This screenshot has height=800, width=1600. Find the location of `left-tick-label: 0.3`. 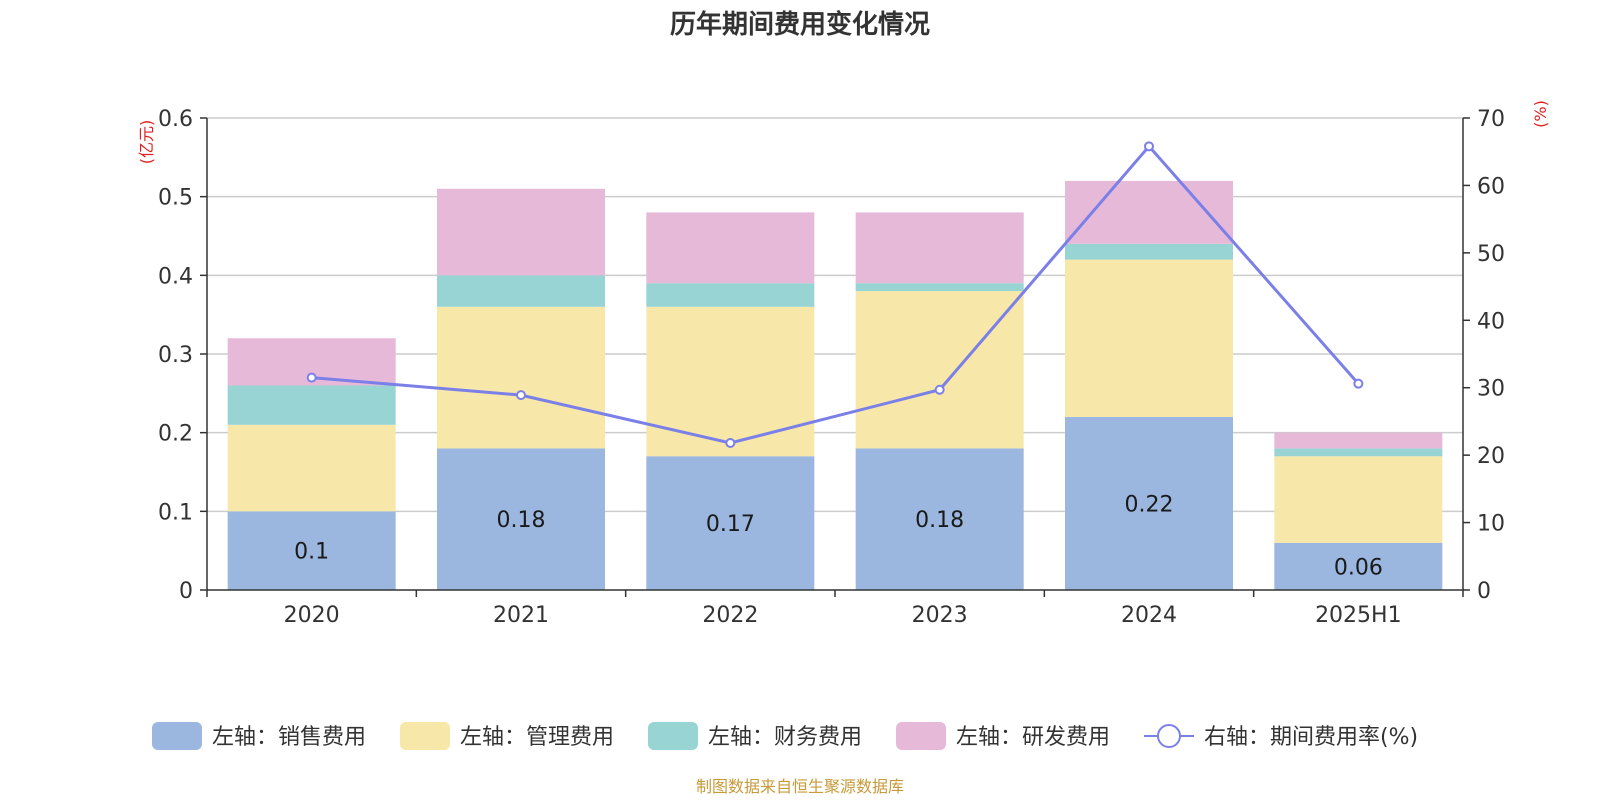

left-tick-label: 0.3 is located at coordinates (175, 355).